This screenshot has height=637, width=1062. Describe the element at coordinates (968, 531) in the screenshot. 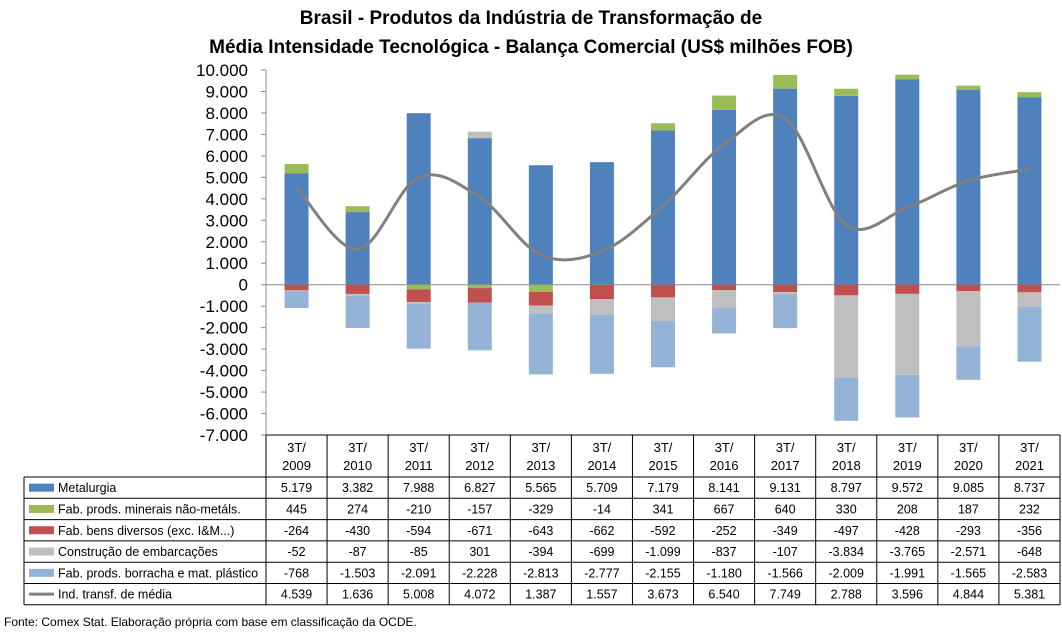

I see `data-table-value: -293` at that location.